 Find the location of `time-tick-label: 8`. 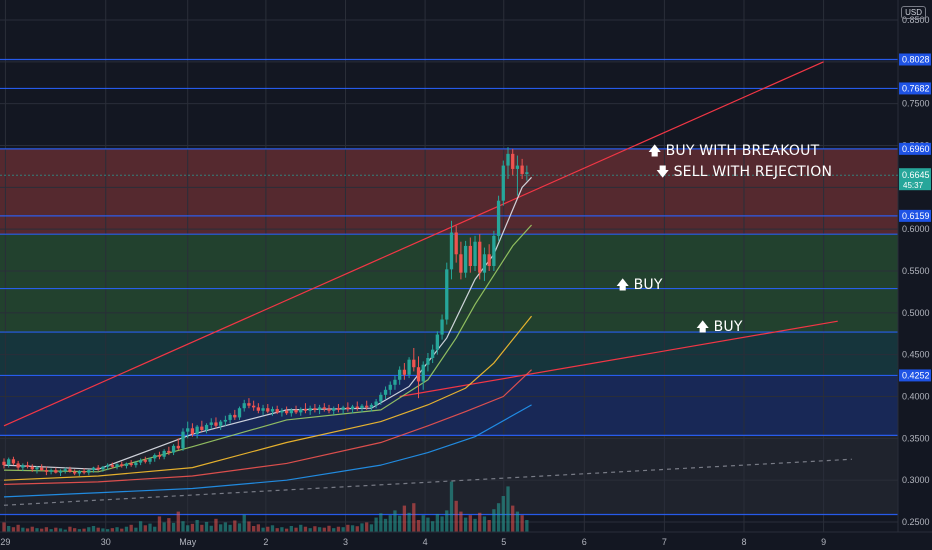

time-tick-label: 8 is located at coordinates (743, 542).